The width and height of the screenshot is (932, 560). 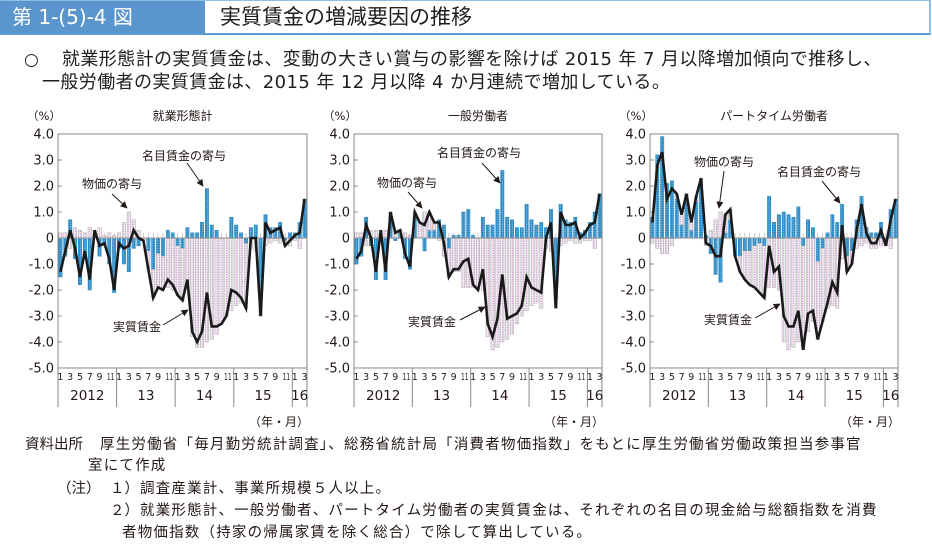 What do you see at coordinates (356, 82) in the screenshot?
I see `summary-line-2: 一般労働者の実質賃金は、2015 年 12 月以降 4 か月連続で増加している。` at bounding box center [356, 82].